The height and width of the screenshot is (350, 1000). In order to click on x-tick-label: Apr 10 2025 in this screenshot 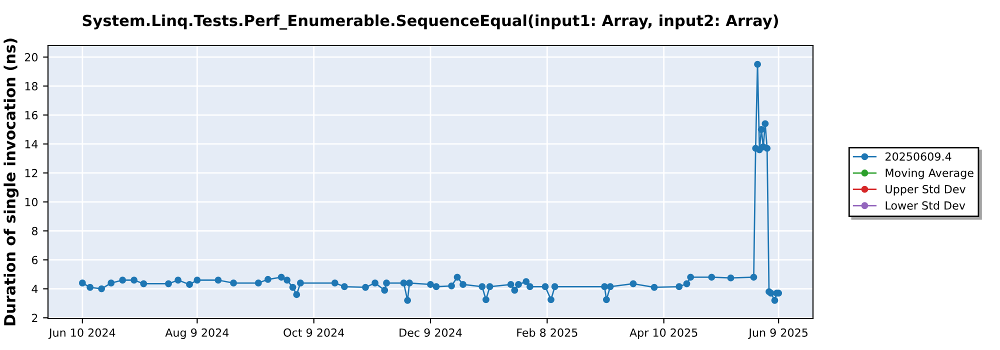, I will do `click(664, 333)`.